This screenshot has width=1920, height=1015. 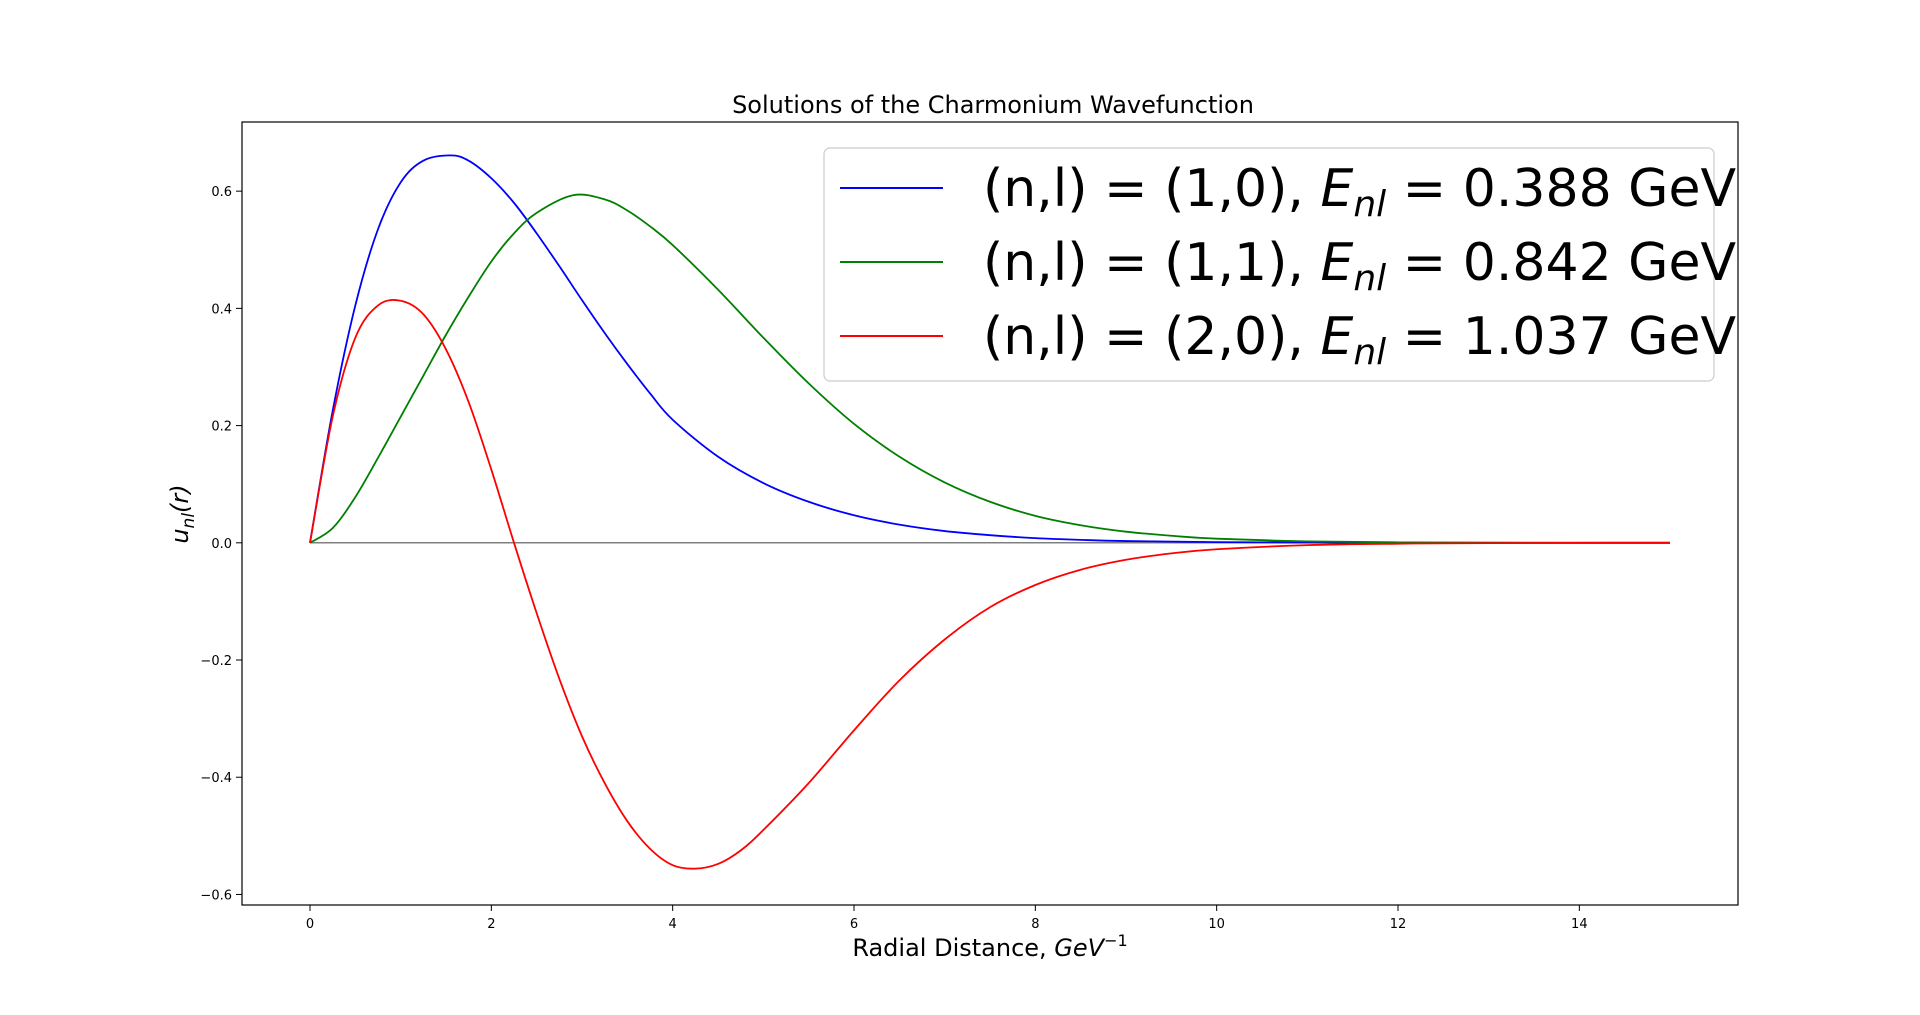 What do you see at coordinates (1035, 924) in the screenshot?
I see `x-tick-label: 8` at bounding box center [1035, 924].